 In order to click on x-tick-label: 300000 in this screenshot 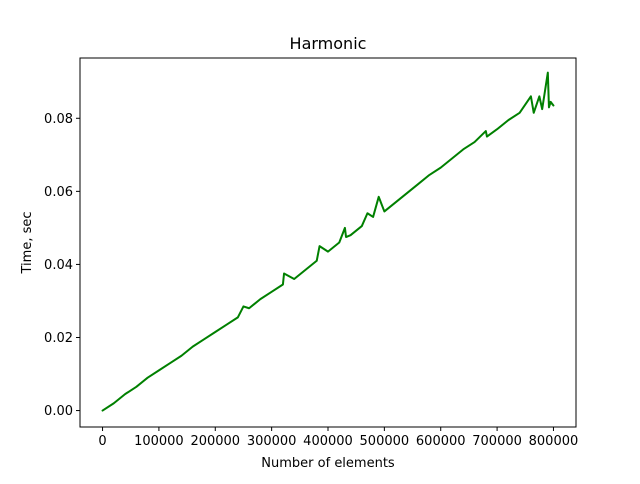, I will do `click(272, 441)`.